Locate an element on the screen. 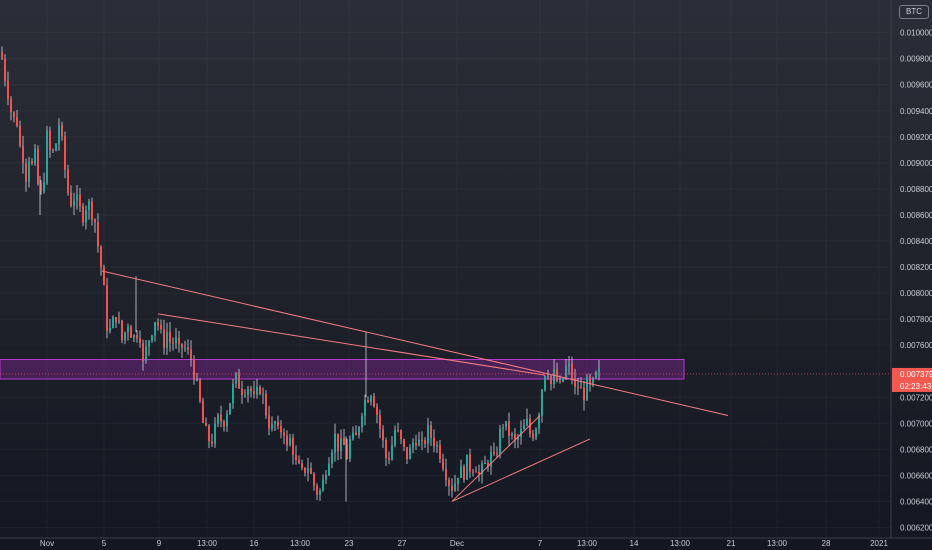  x-tick-label: 28 is located at coordinates (826, 543).